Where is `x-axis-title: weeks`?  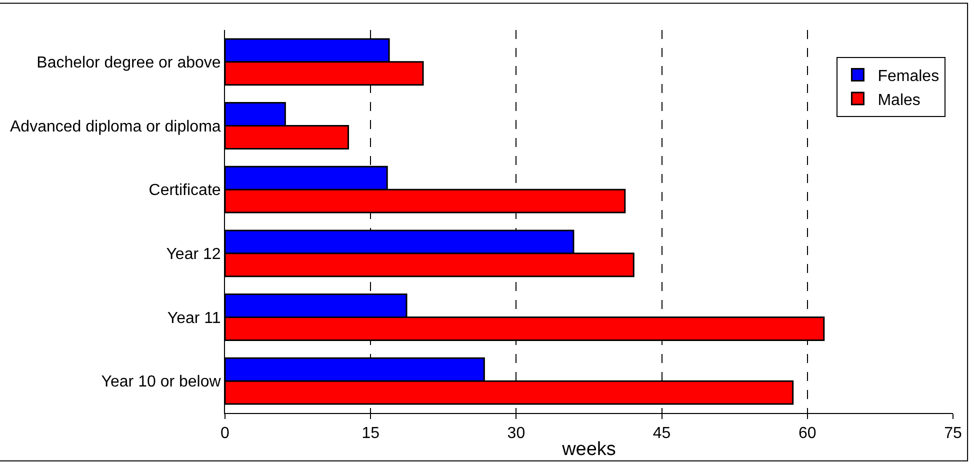
x-axis-title: weeks is located at coordinates (588, 449).